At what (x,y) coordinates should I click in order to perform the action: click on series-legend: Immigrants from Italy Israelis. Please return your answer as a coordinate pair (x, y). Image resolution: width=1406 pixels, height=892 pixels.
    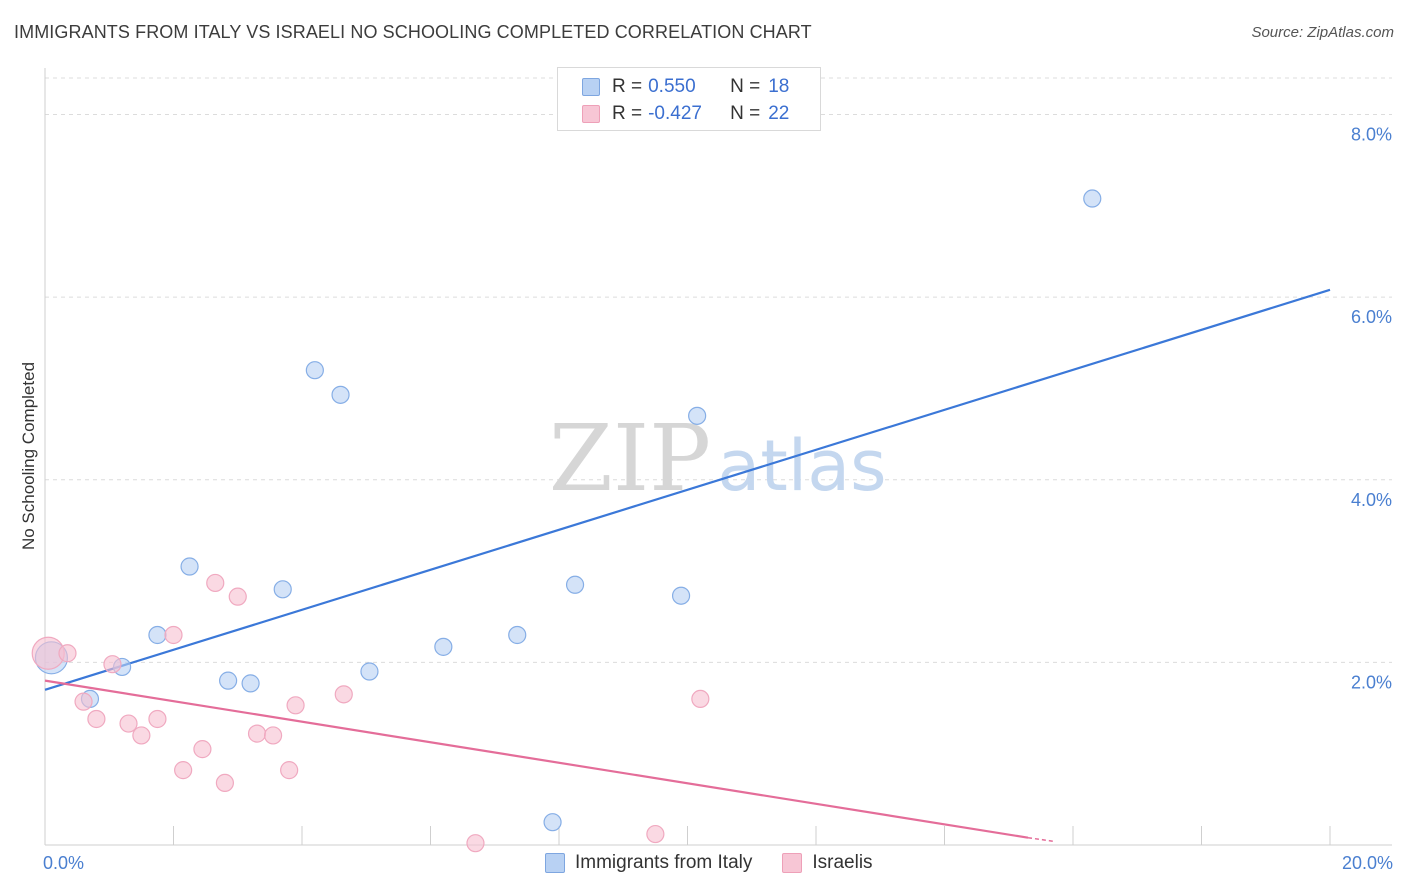
    Looking at the image, I should click on (724, 863).